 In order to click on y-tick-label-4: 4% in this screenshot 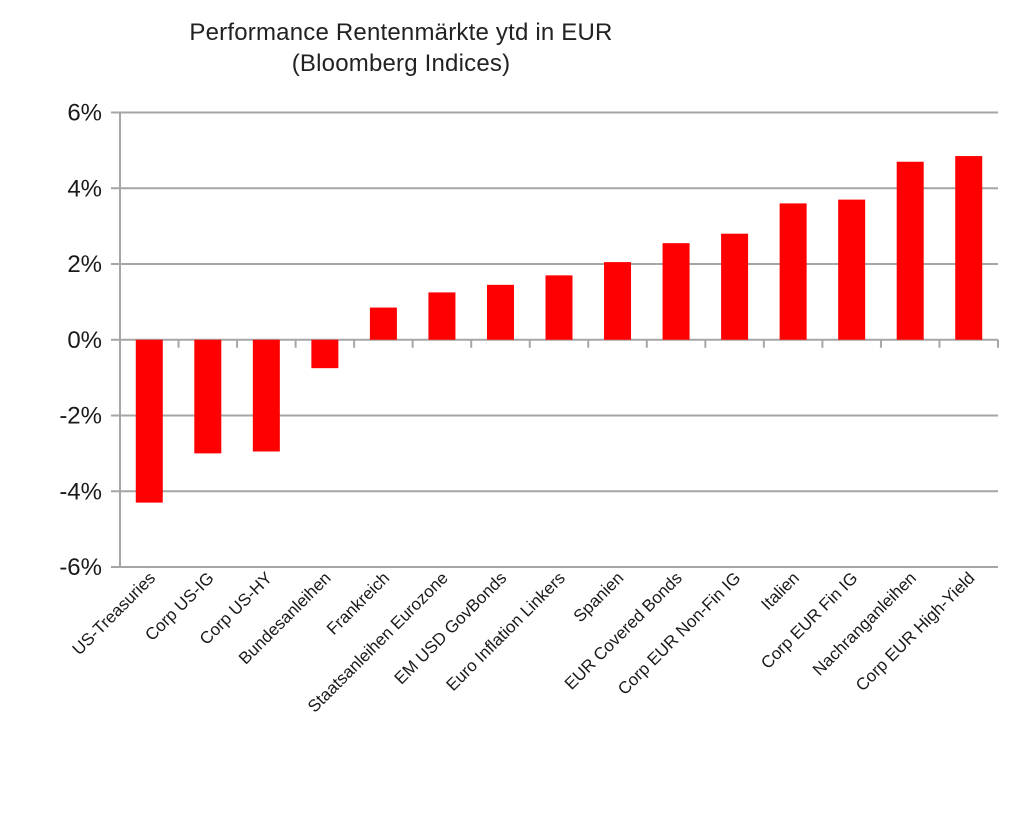, I will do `click(84, 188)`.